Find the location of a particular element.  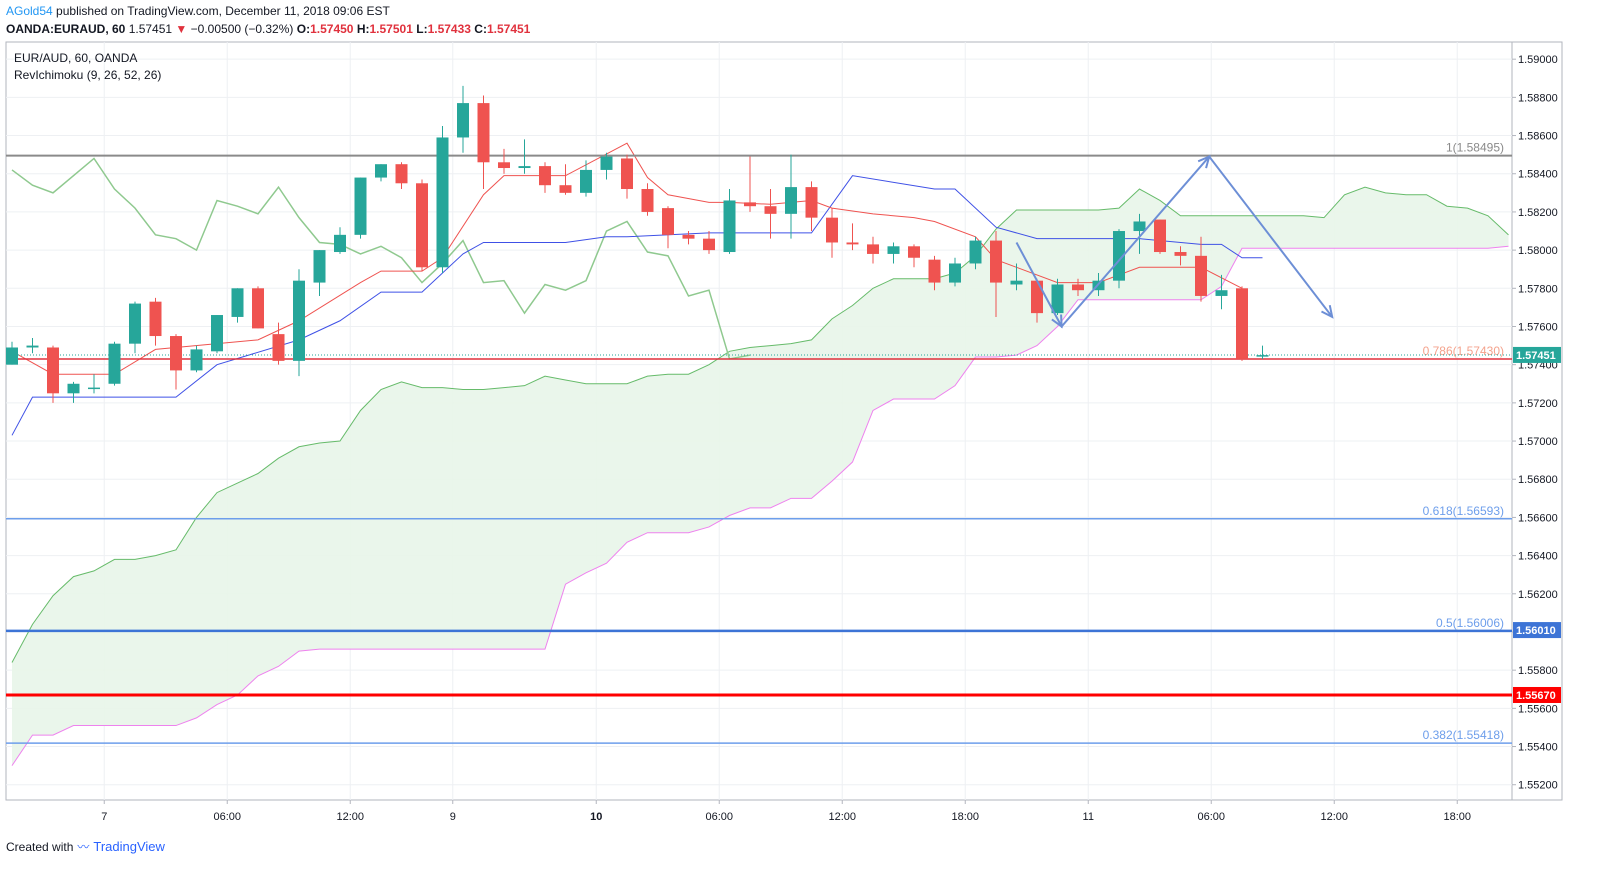

y-tick-label: 1.56400 is located at coordinates (1538, 557).